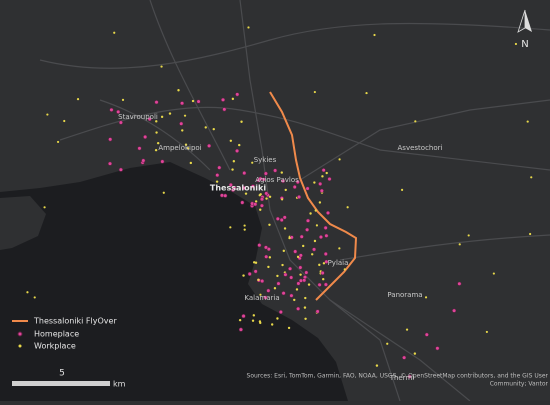 This screenshot has height=405, width=550. I want to click on flyover-route, so click(313, 196).